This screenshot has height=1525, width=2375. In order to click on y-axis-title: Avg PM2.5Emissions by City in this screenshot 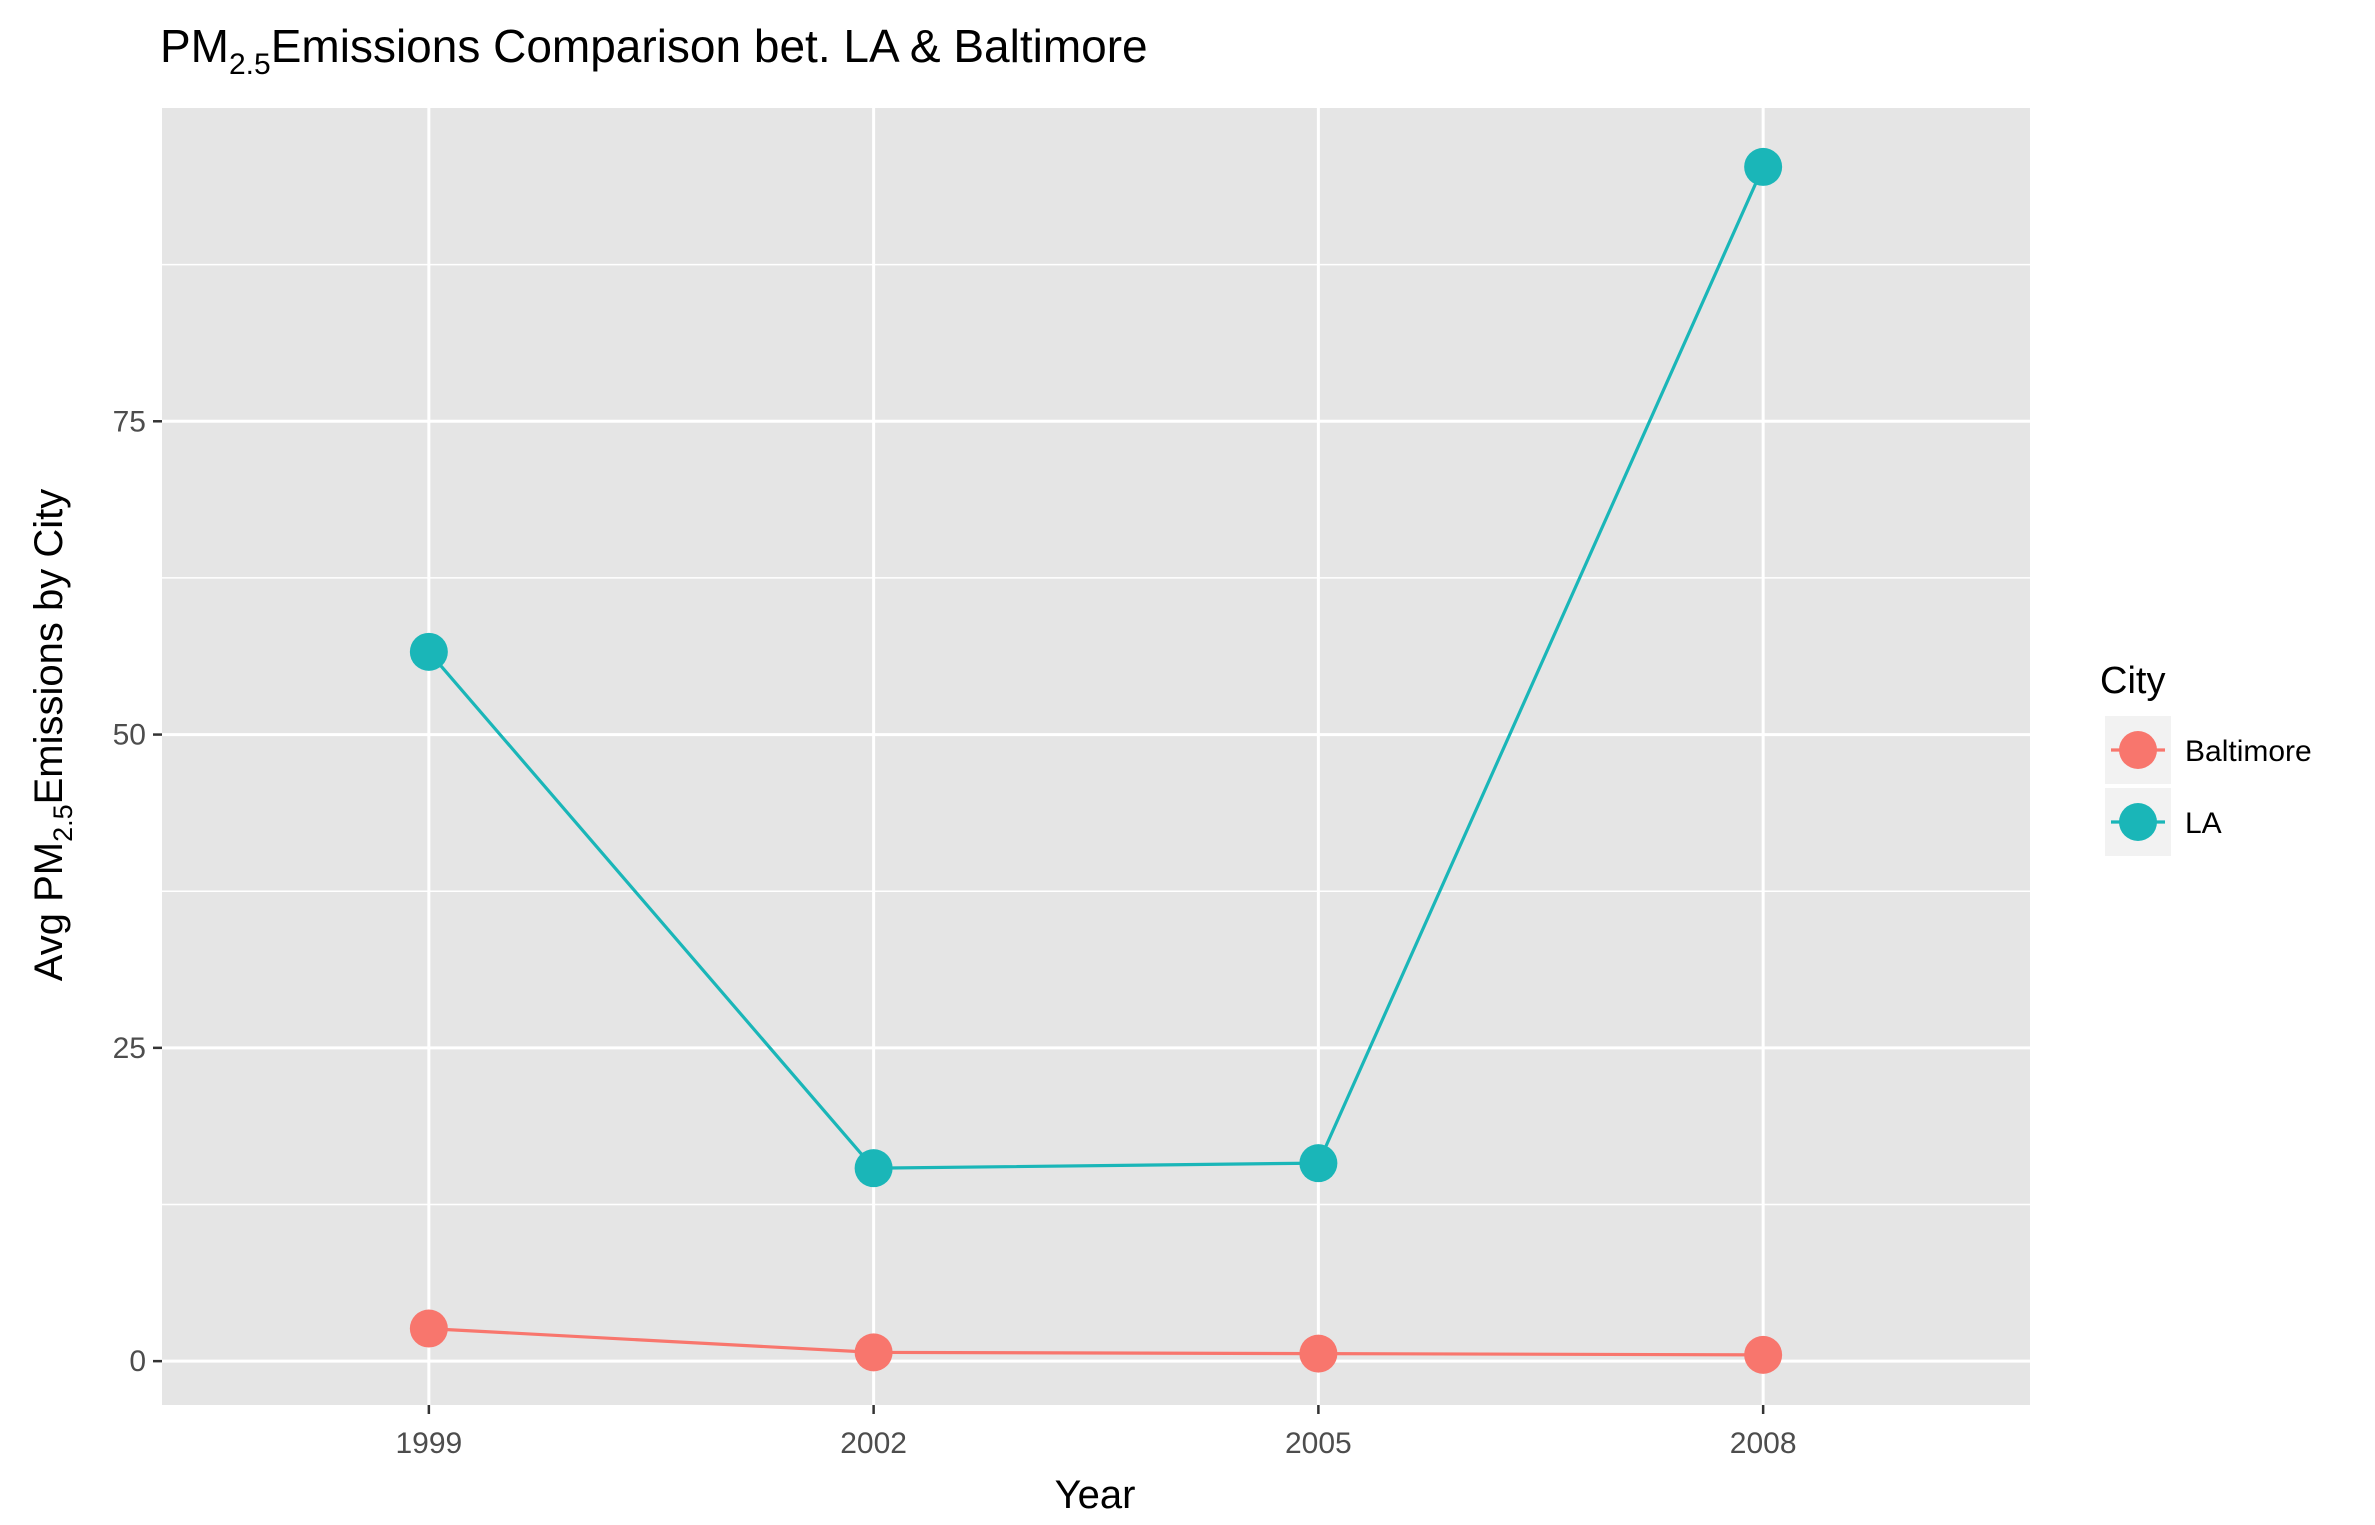, I will do `click(52, 735)`.